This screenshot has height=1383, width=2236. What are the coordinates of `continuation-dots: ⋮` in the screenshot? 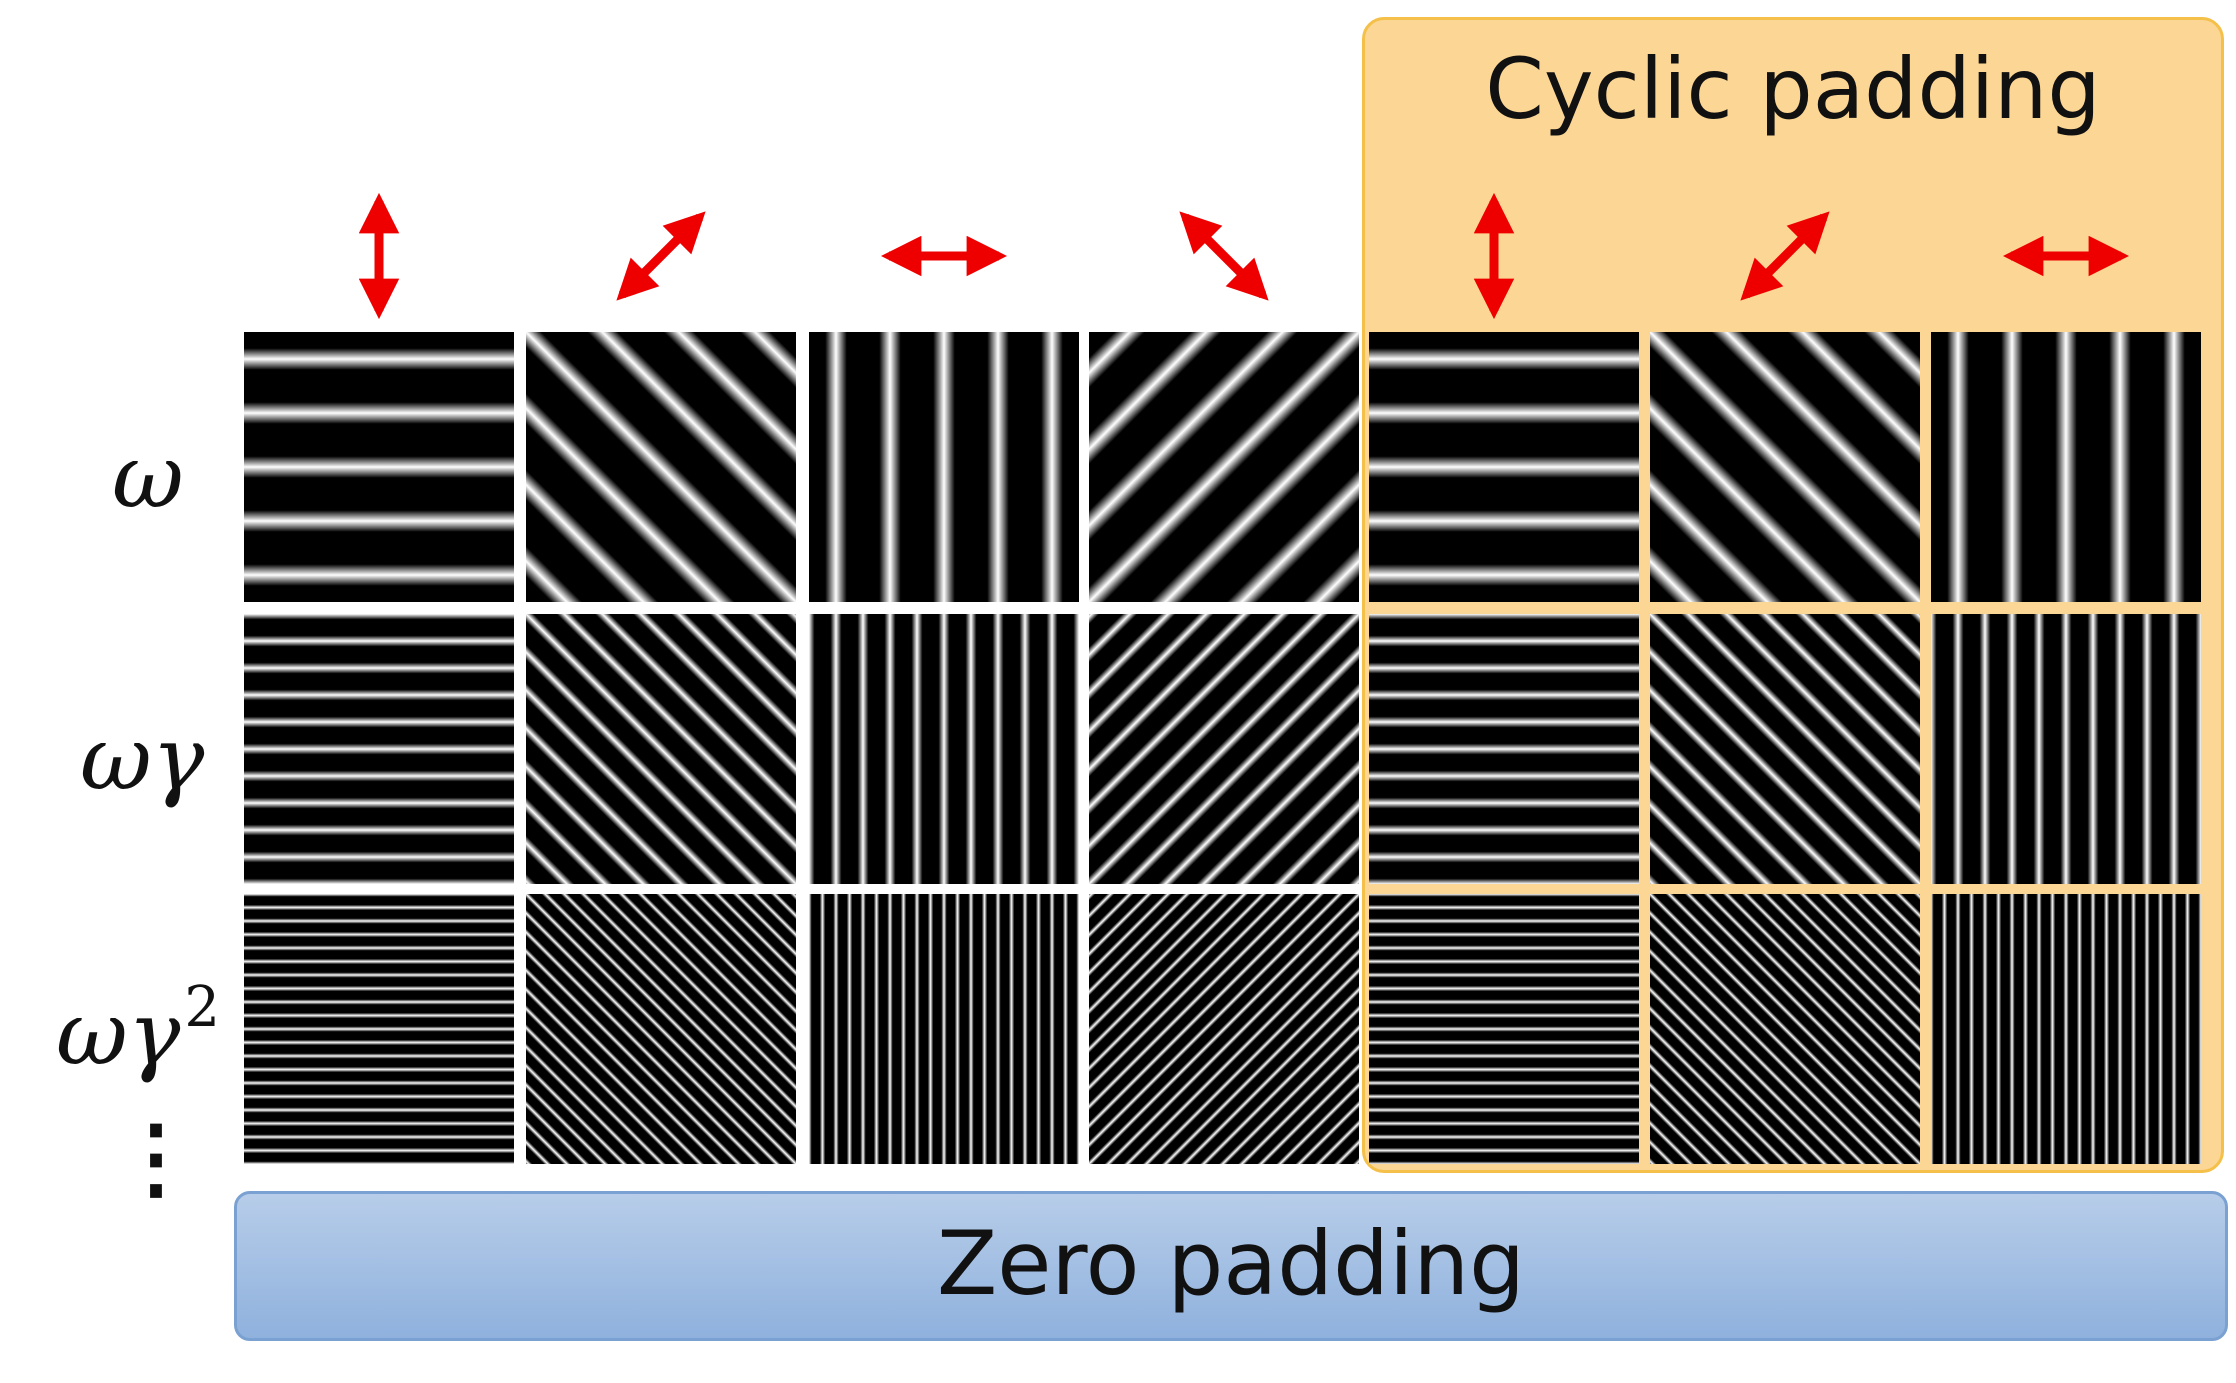 It's located at (156, 1157).